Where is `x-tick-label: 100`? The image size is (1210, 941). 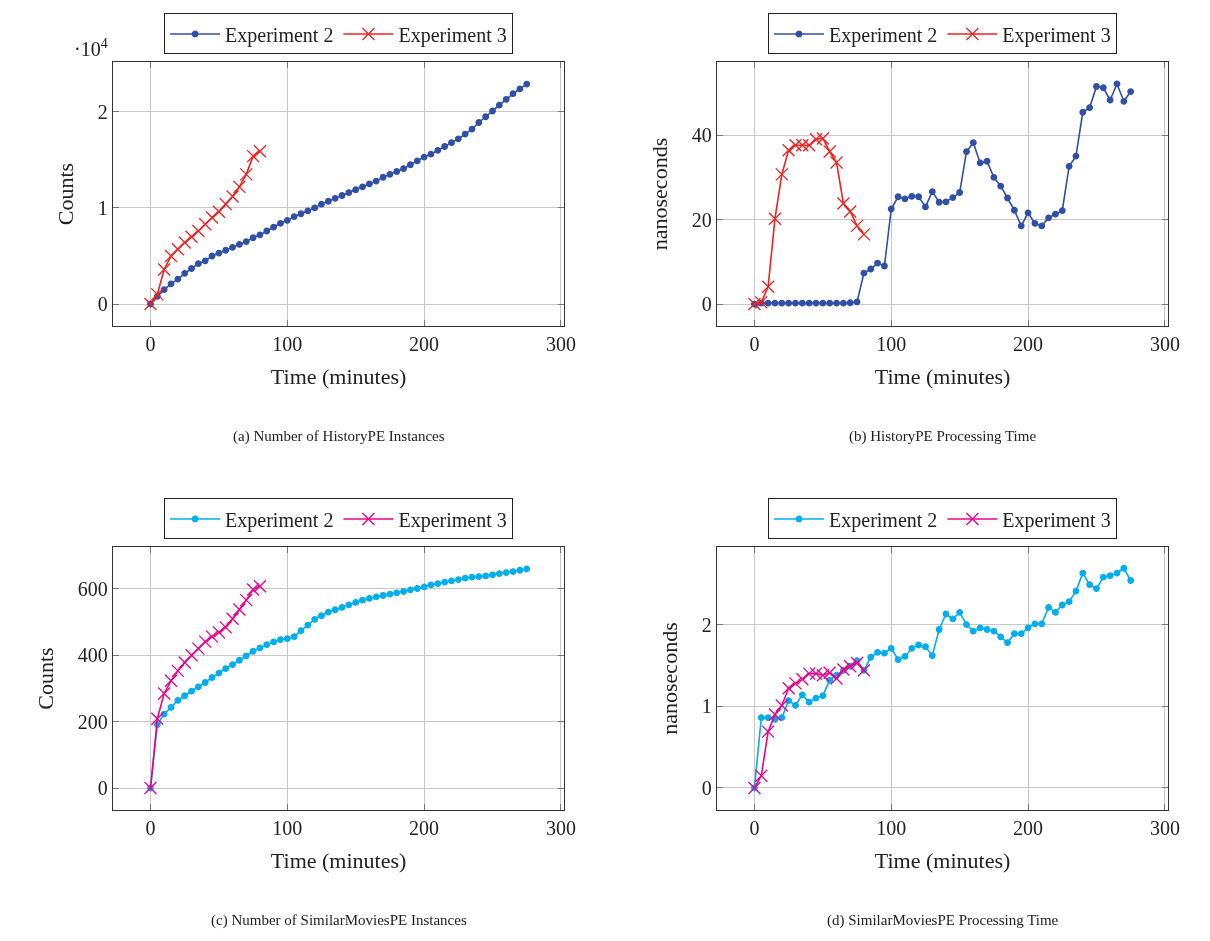
x-tick-label: 100 is located at coordinates (891, 828).